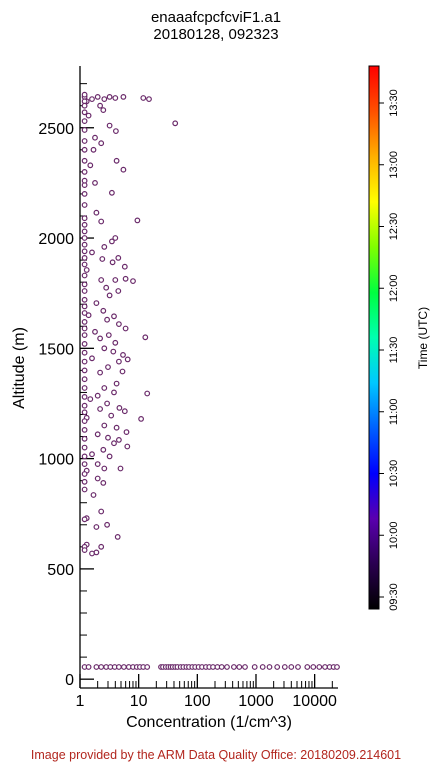  What do you see at coordinates (394, 289) in the screenshot?
I see `colorbar-tick-label: 12:00` at bounding box center [394, 289].